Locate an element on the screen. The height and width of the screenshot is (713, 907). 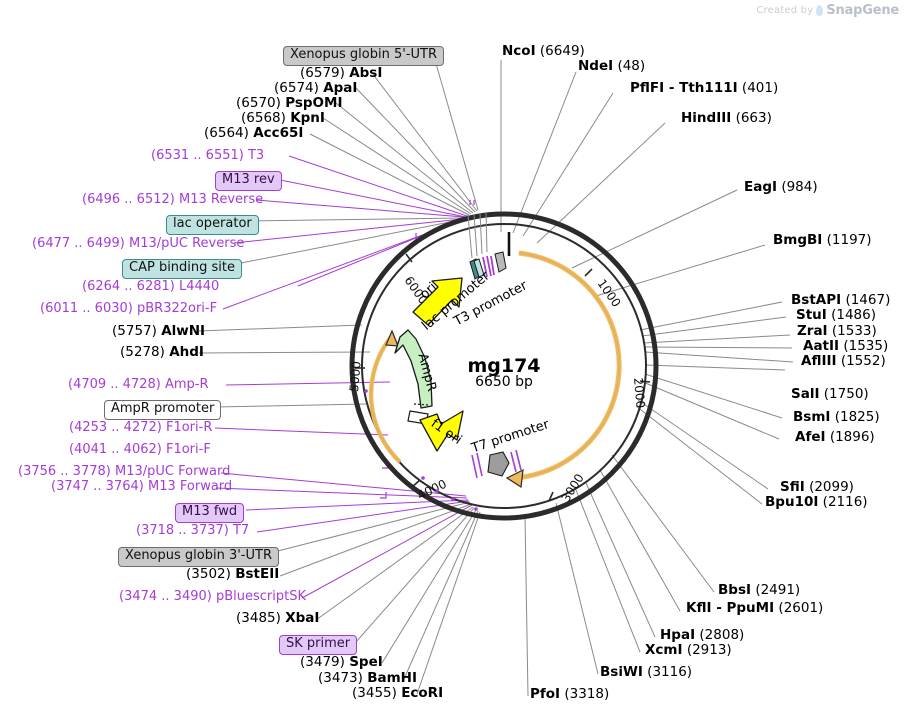
enzyme-name: AatII is located at coordinates (821, 346).